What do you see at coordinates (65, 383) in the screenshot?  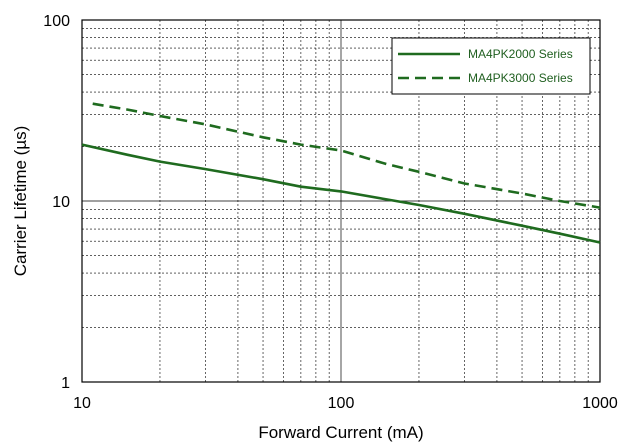 I see `y-tick-label: 1` at bounding box center [65, 383].